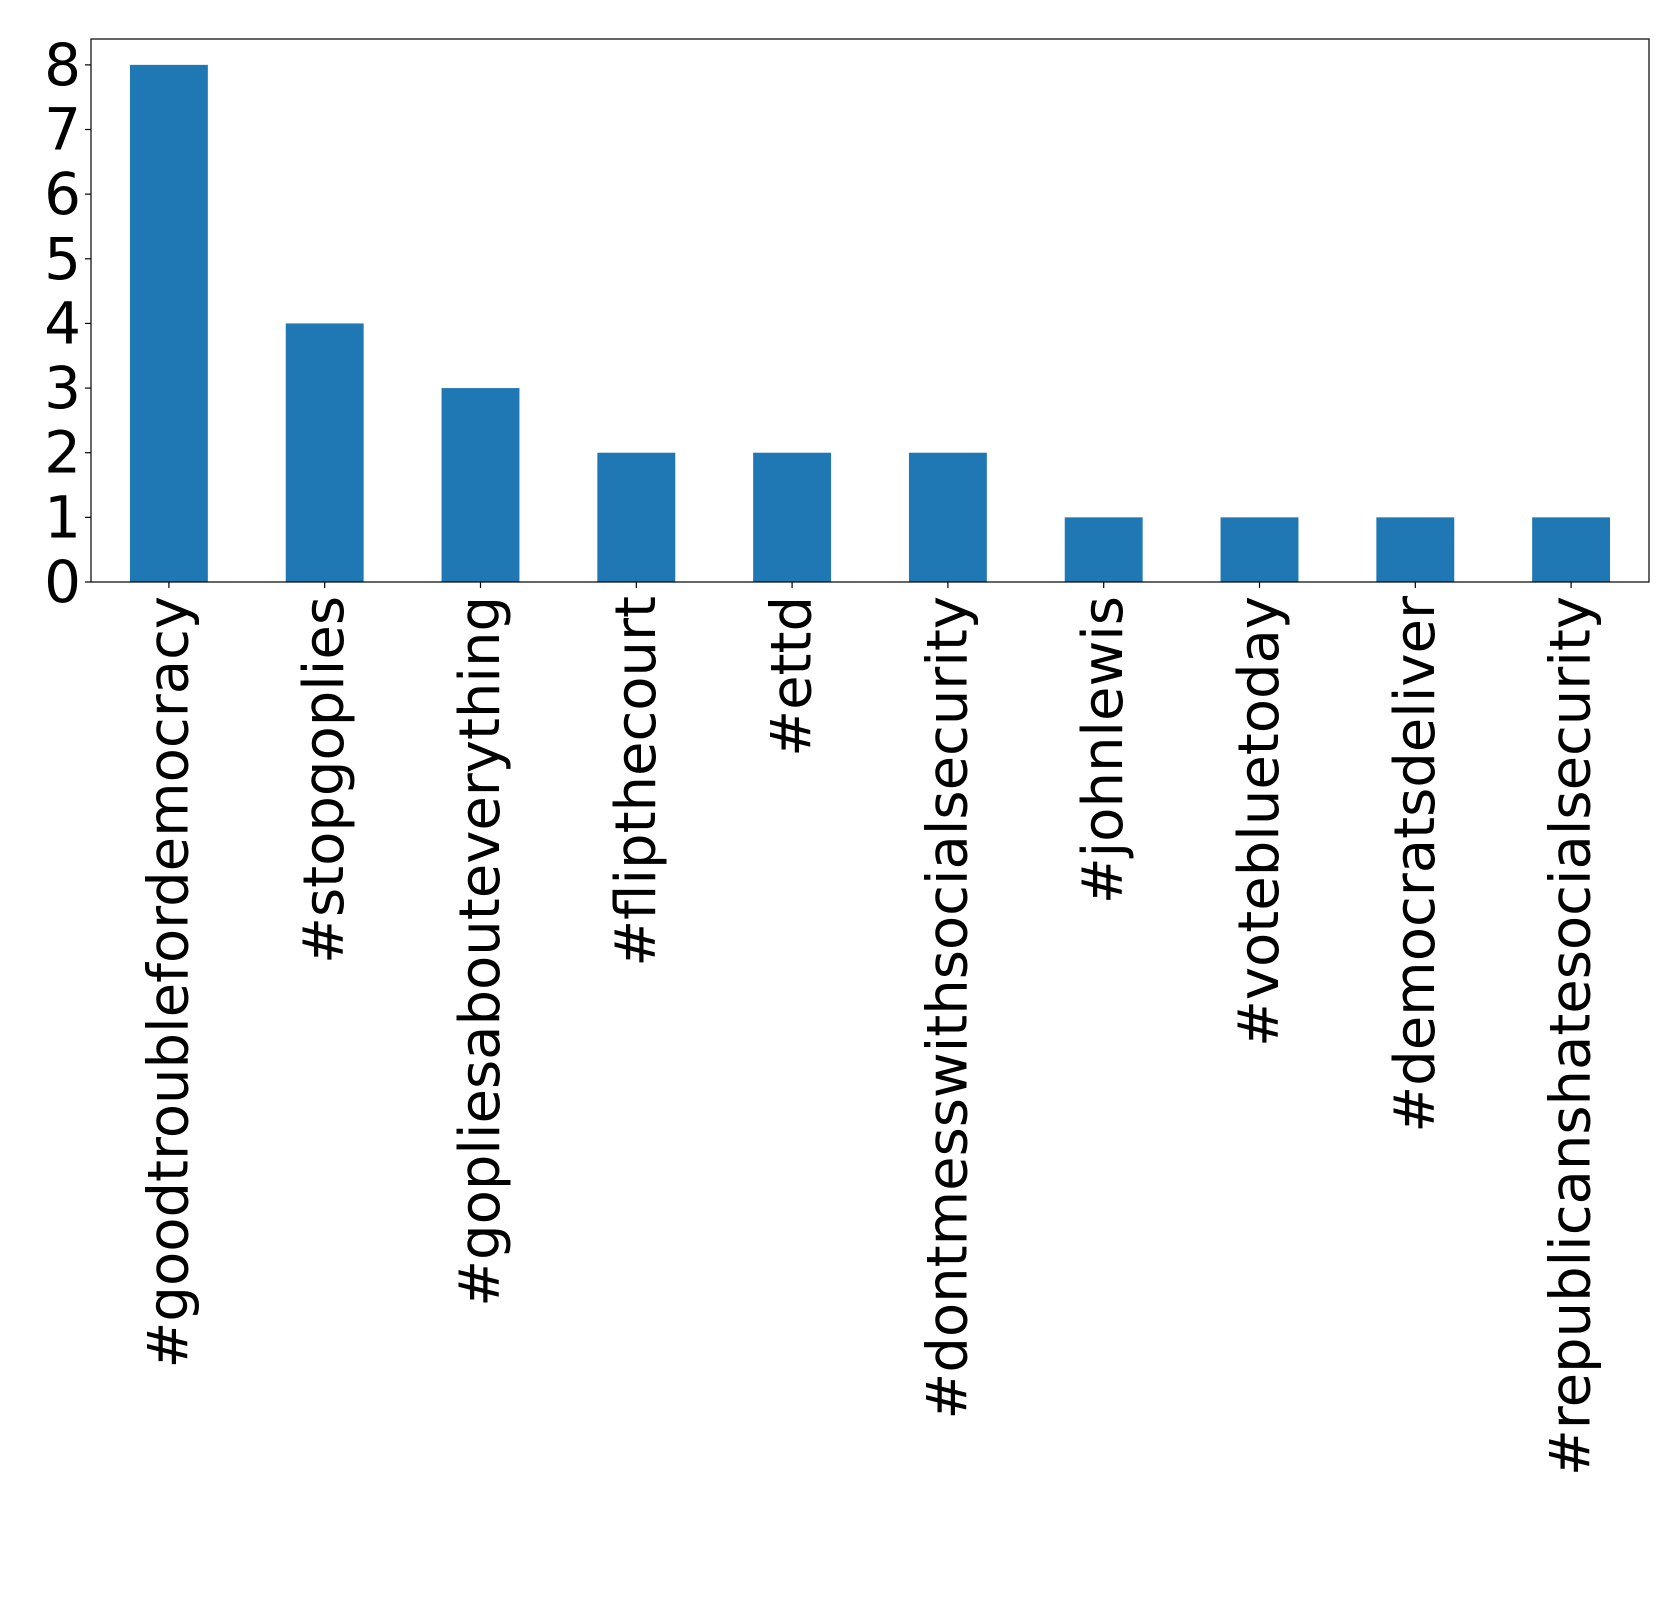 The width and height of the screenshot is (1679, 1614). I want to click on y-tick-label-4: 4, so click(62, 323).